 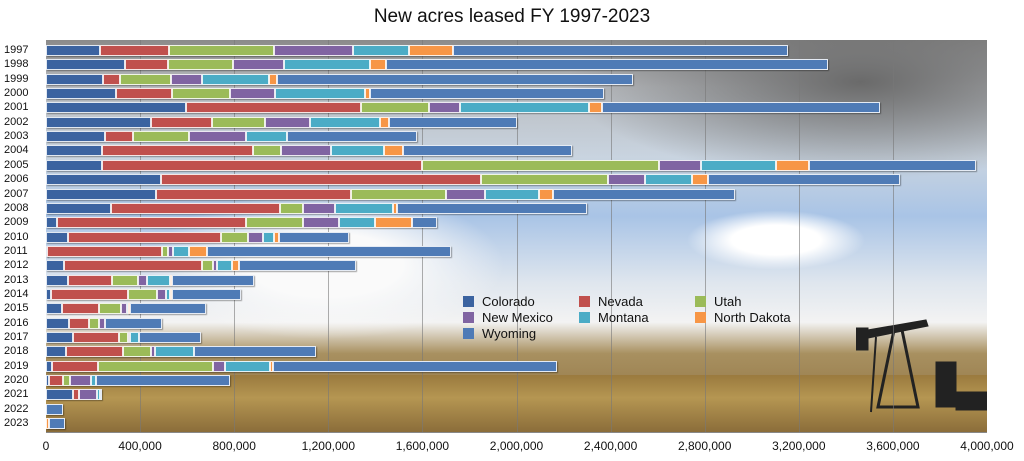 What do you see at coordinates (509, 333) in the screenshot?
I see `legend-label: Wyoming` at bounding box center [509, 333].